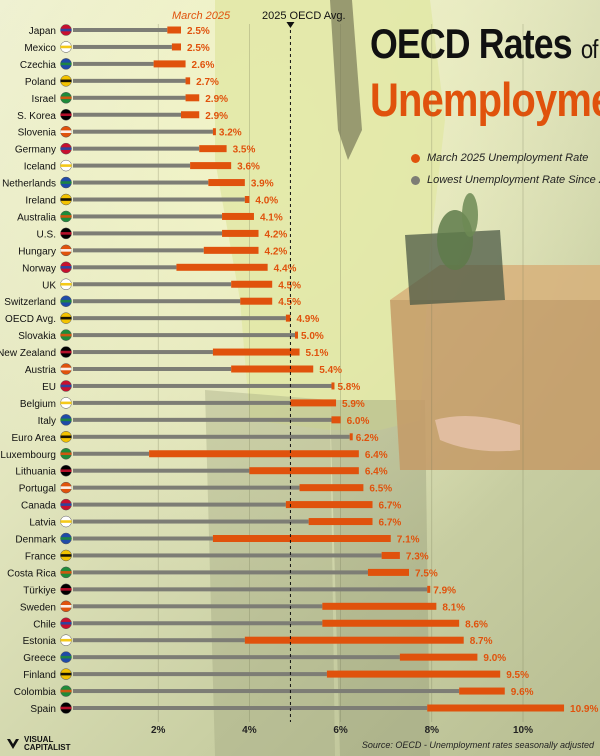 The image size is (600, 756). What do you see at coordinates (36, 540) in the screenshot?
I see `country-label: Denmark` at bounding box center [36, 540].